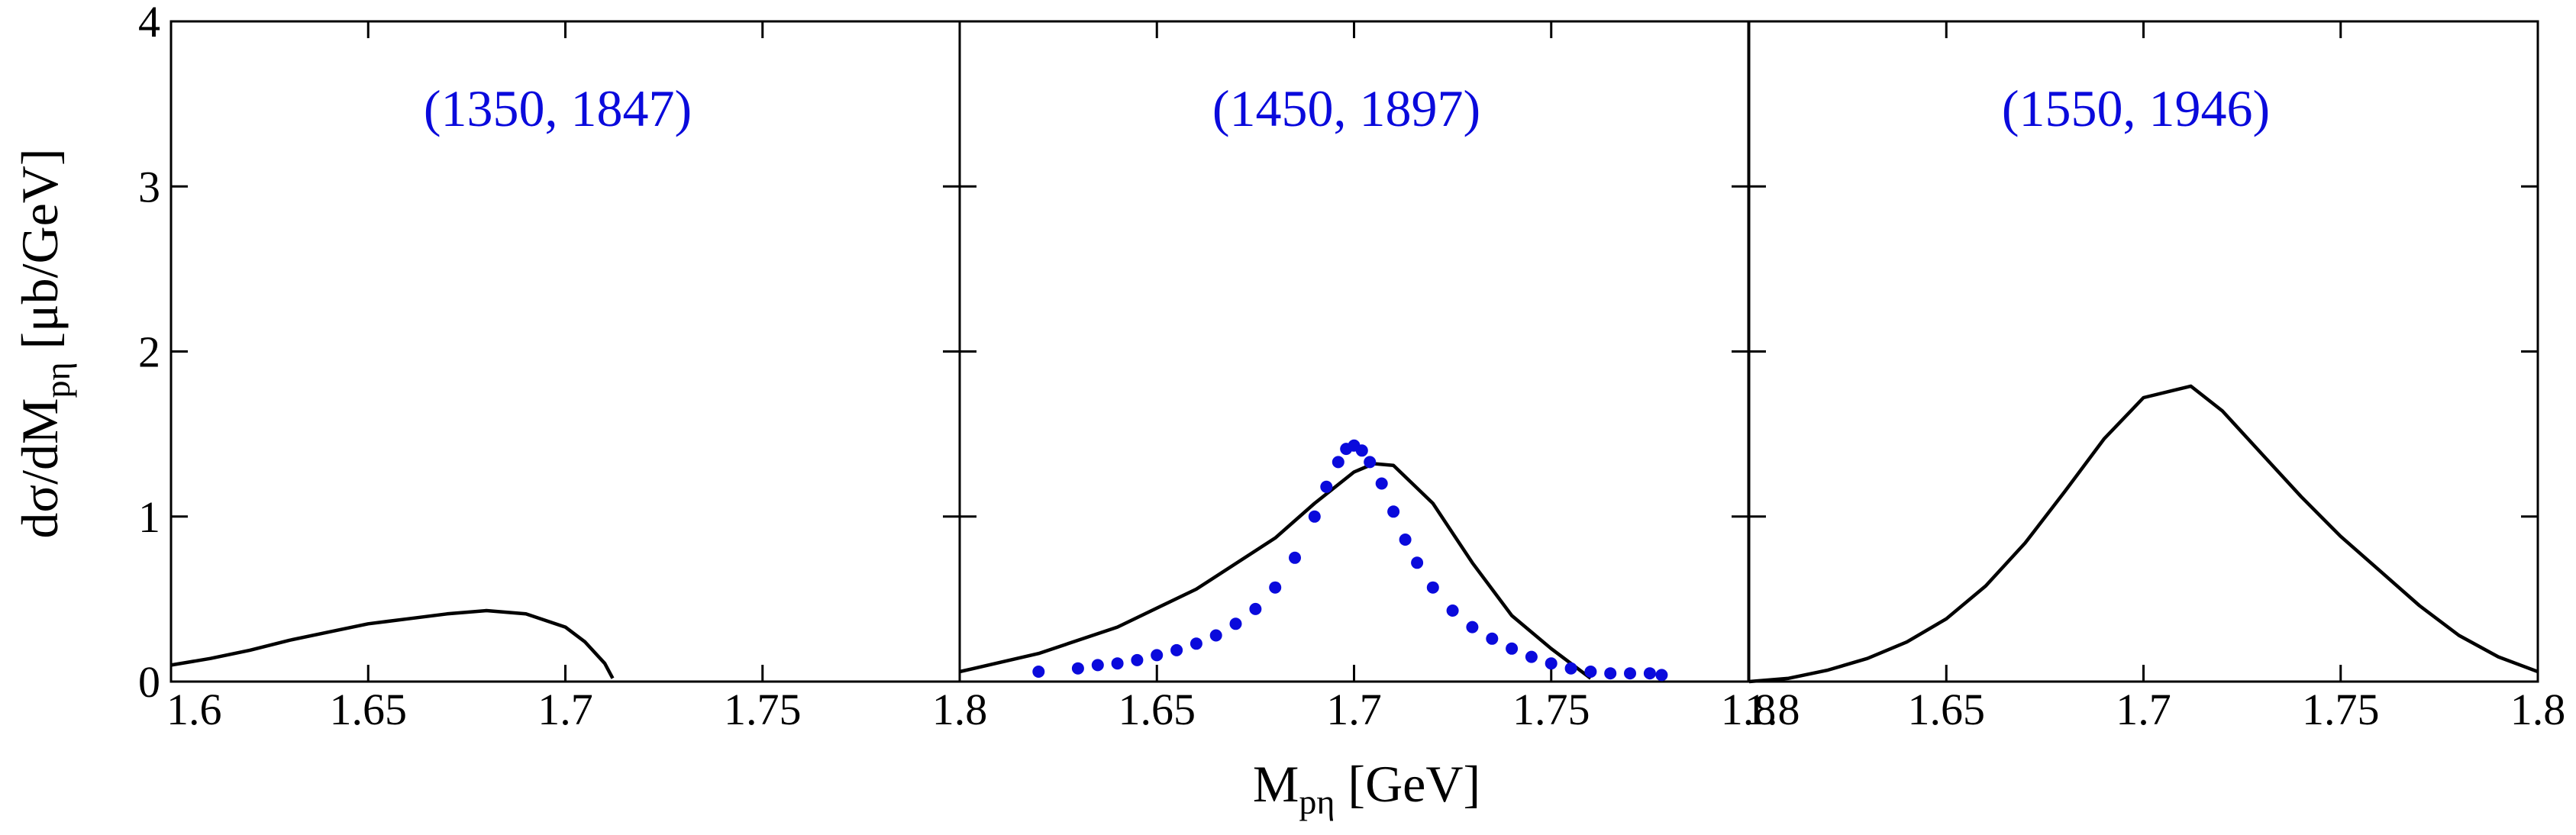  Describe the element at coordinates (1407, 784) in the screenshot. I see `x-axis-title-unit: [GeV]` at that location.